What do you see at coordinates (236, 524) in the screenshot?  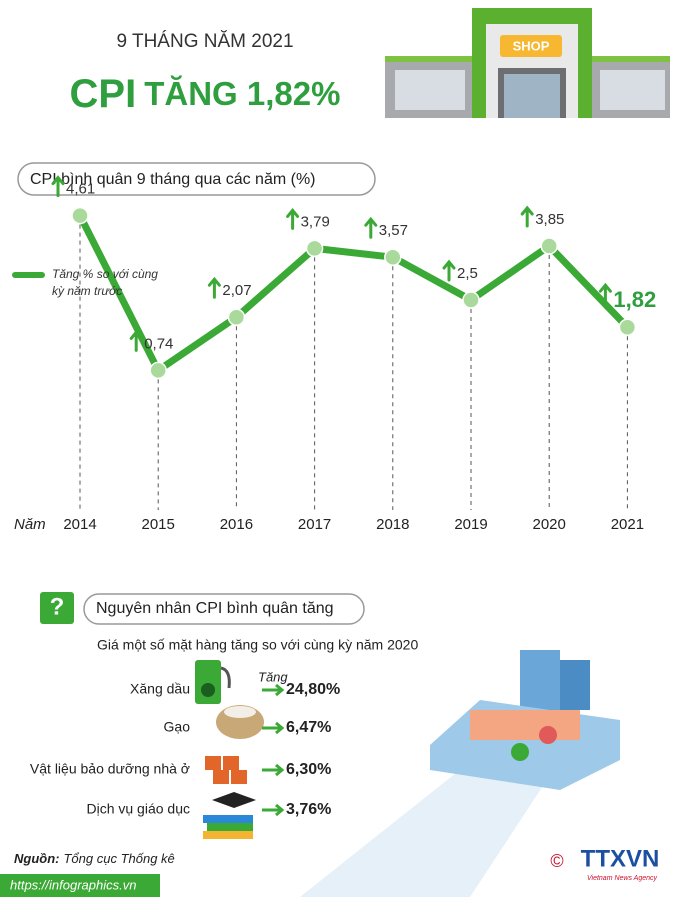 I see `x-tick-label: 2016` at bounding box center [236, 524].